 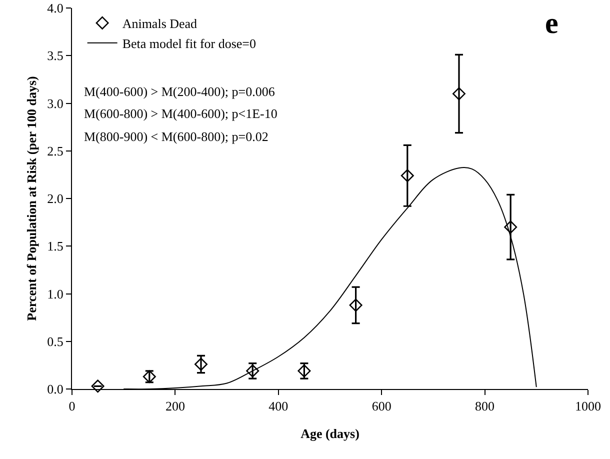 I want to click on annotation: M(400-600) > M(200-400); p=0.006, so click(x=180, y=91).